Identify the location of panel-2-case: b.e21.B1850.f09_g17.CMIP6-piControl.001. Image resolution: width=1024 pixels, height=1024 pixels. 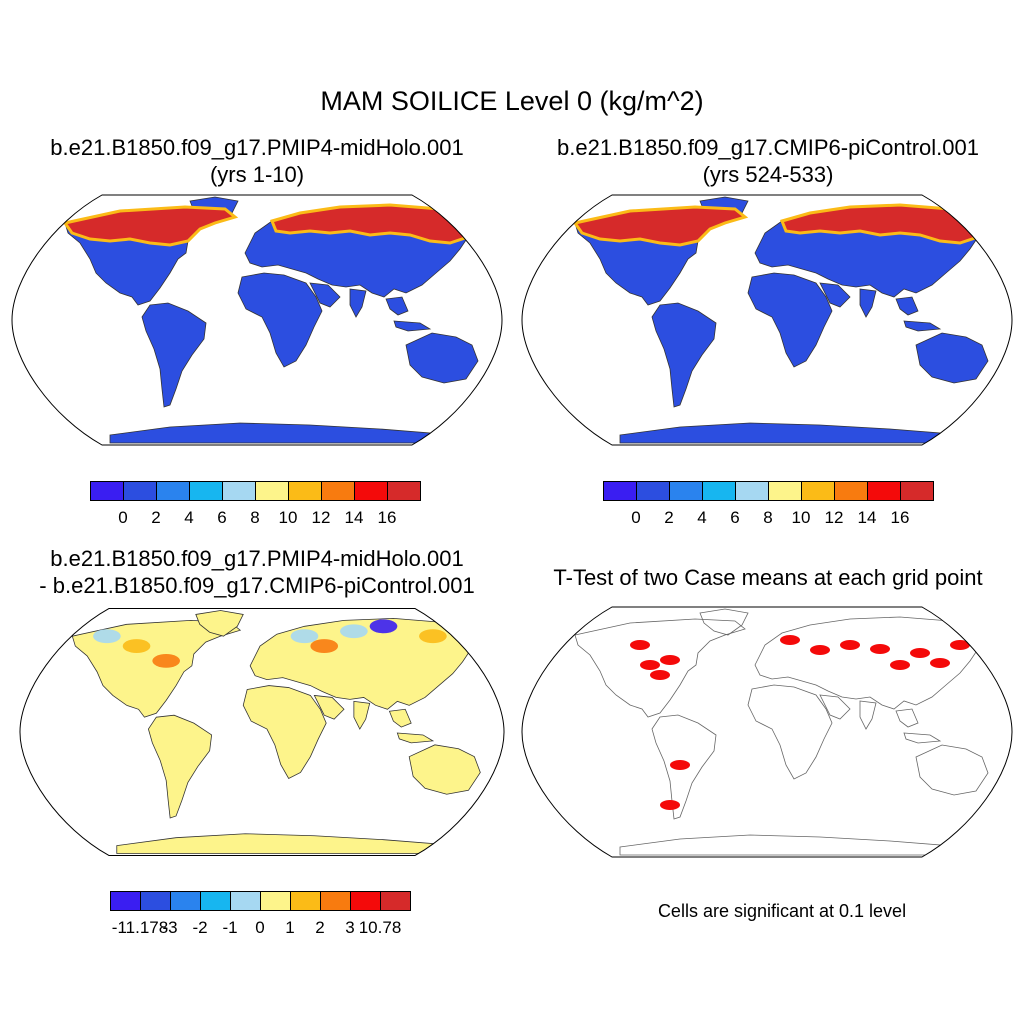
(768, 147).